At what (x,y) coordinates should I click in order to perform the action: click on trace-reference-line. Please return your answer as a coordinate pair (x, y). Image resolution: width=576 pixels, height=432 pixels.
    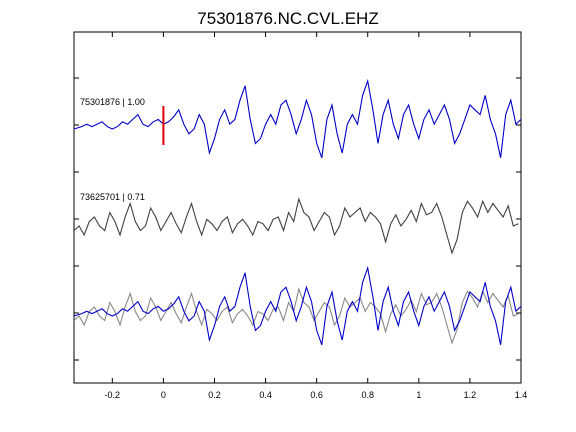
    Looking at the image, I should click on (296, 226).